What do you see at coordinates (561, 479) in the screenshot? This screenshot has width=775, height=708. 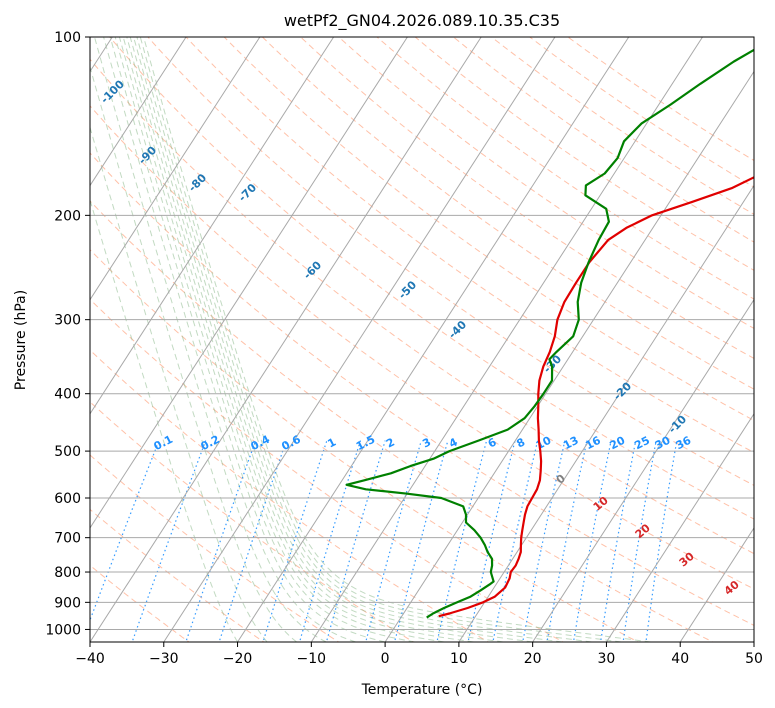 I see `zero-isotherm-label: 0` at bounding box center [561, 479].